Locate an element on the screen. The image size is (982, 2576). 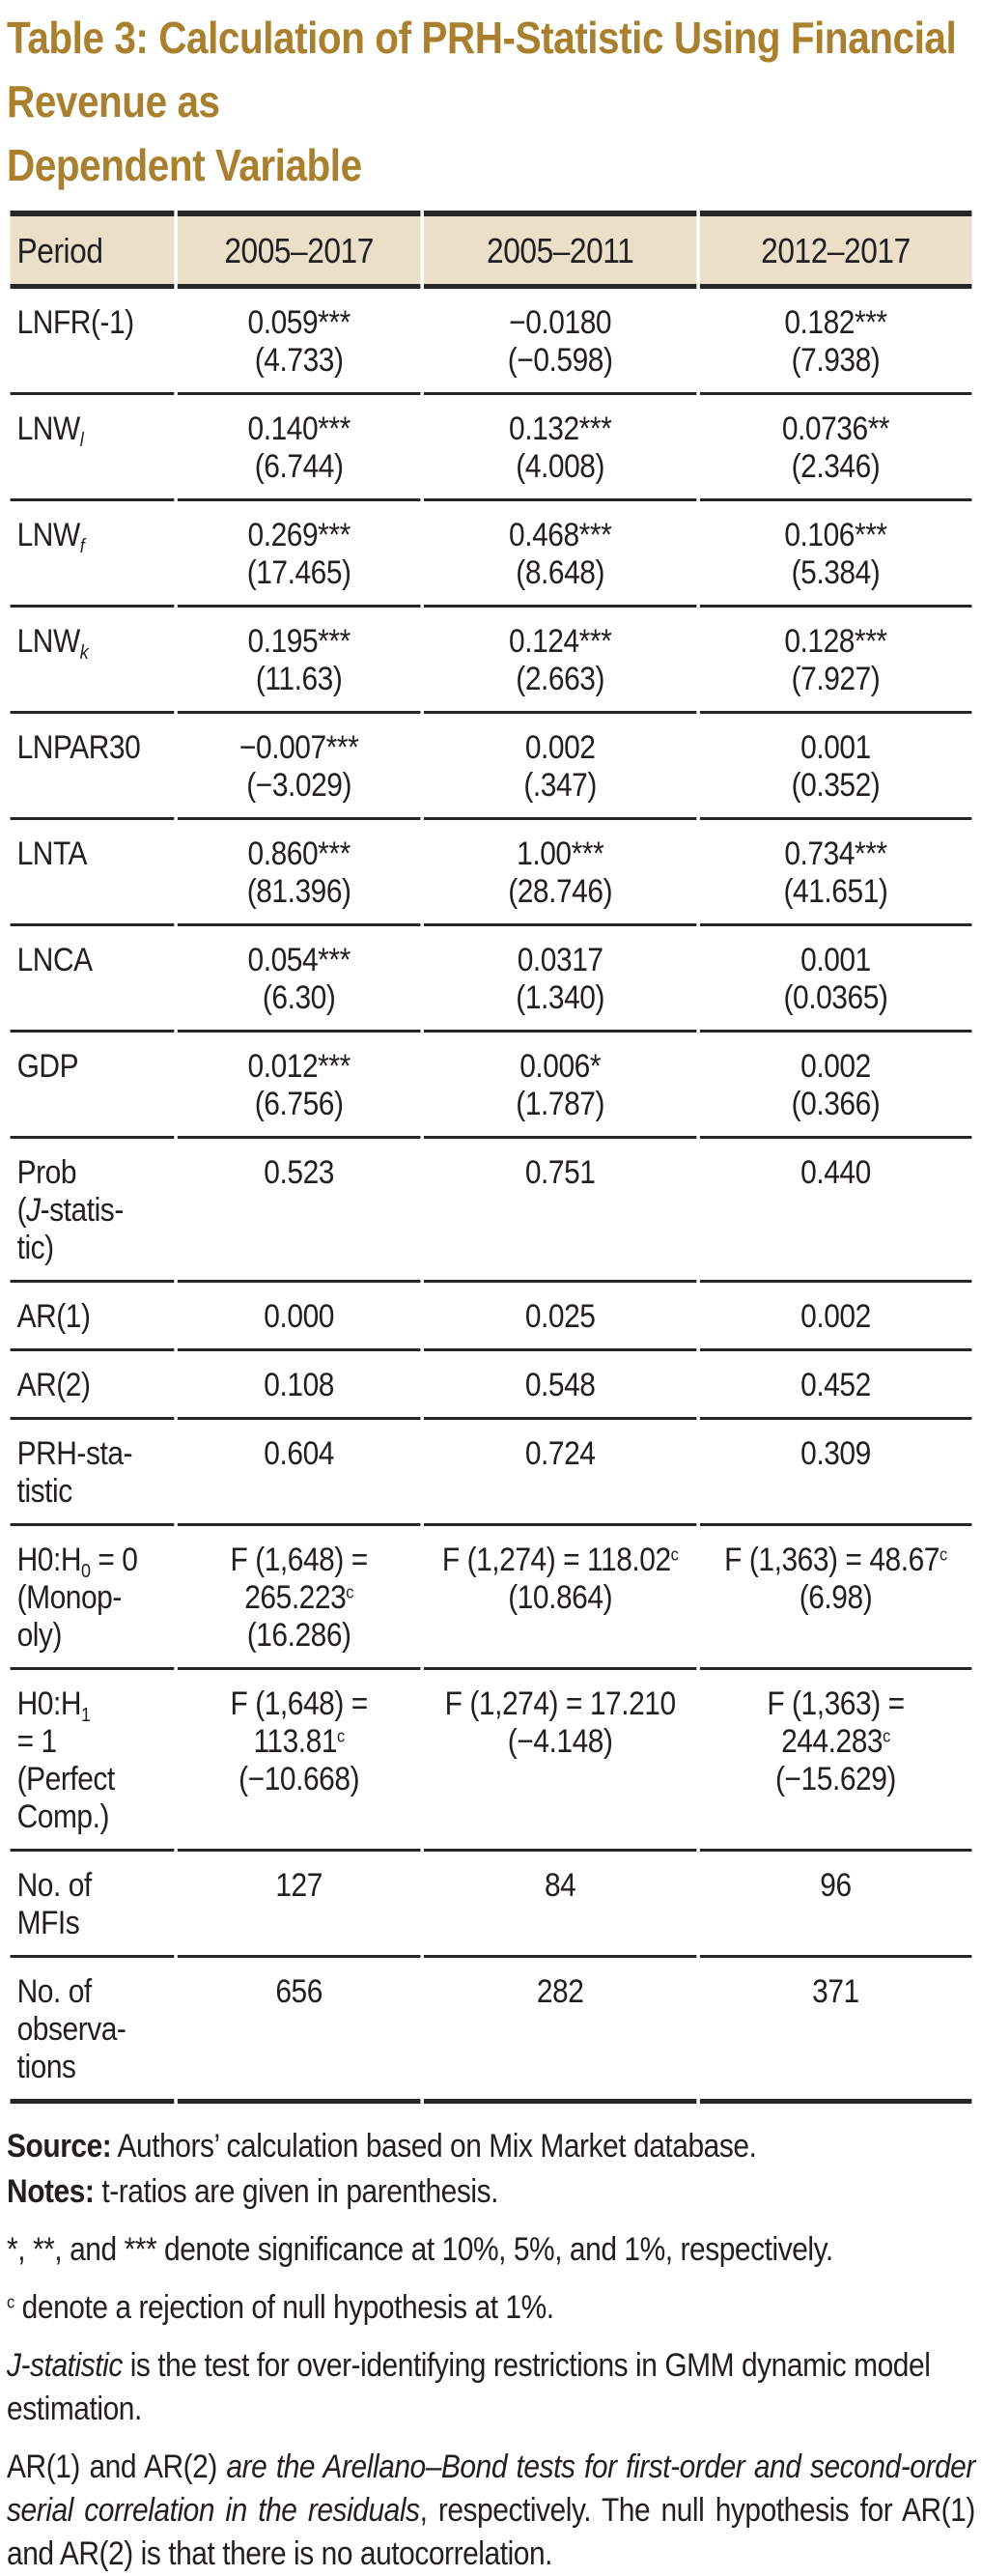
row-cell: 0.523 is located at coordinates (299, 1211).